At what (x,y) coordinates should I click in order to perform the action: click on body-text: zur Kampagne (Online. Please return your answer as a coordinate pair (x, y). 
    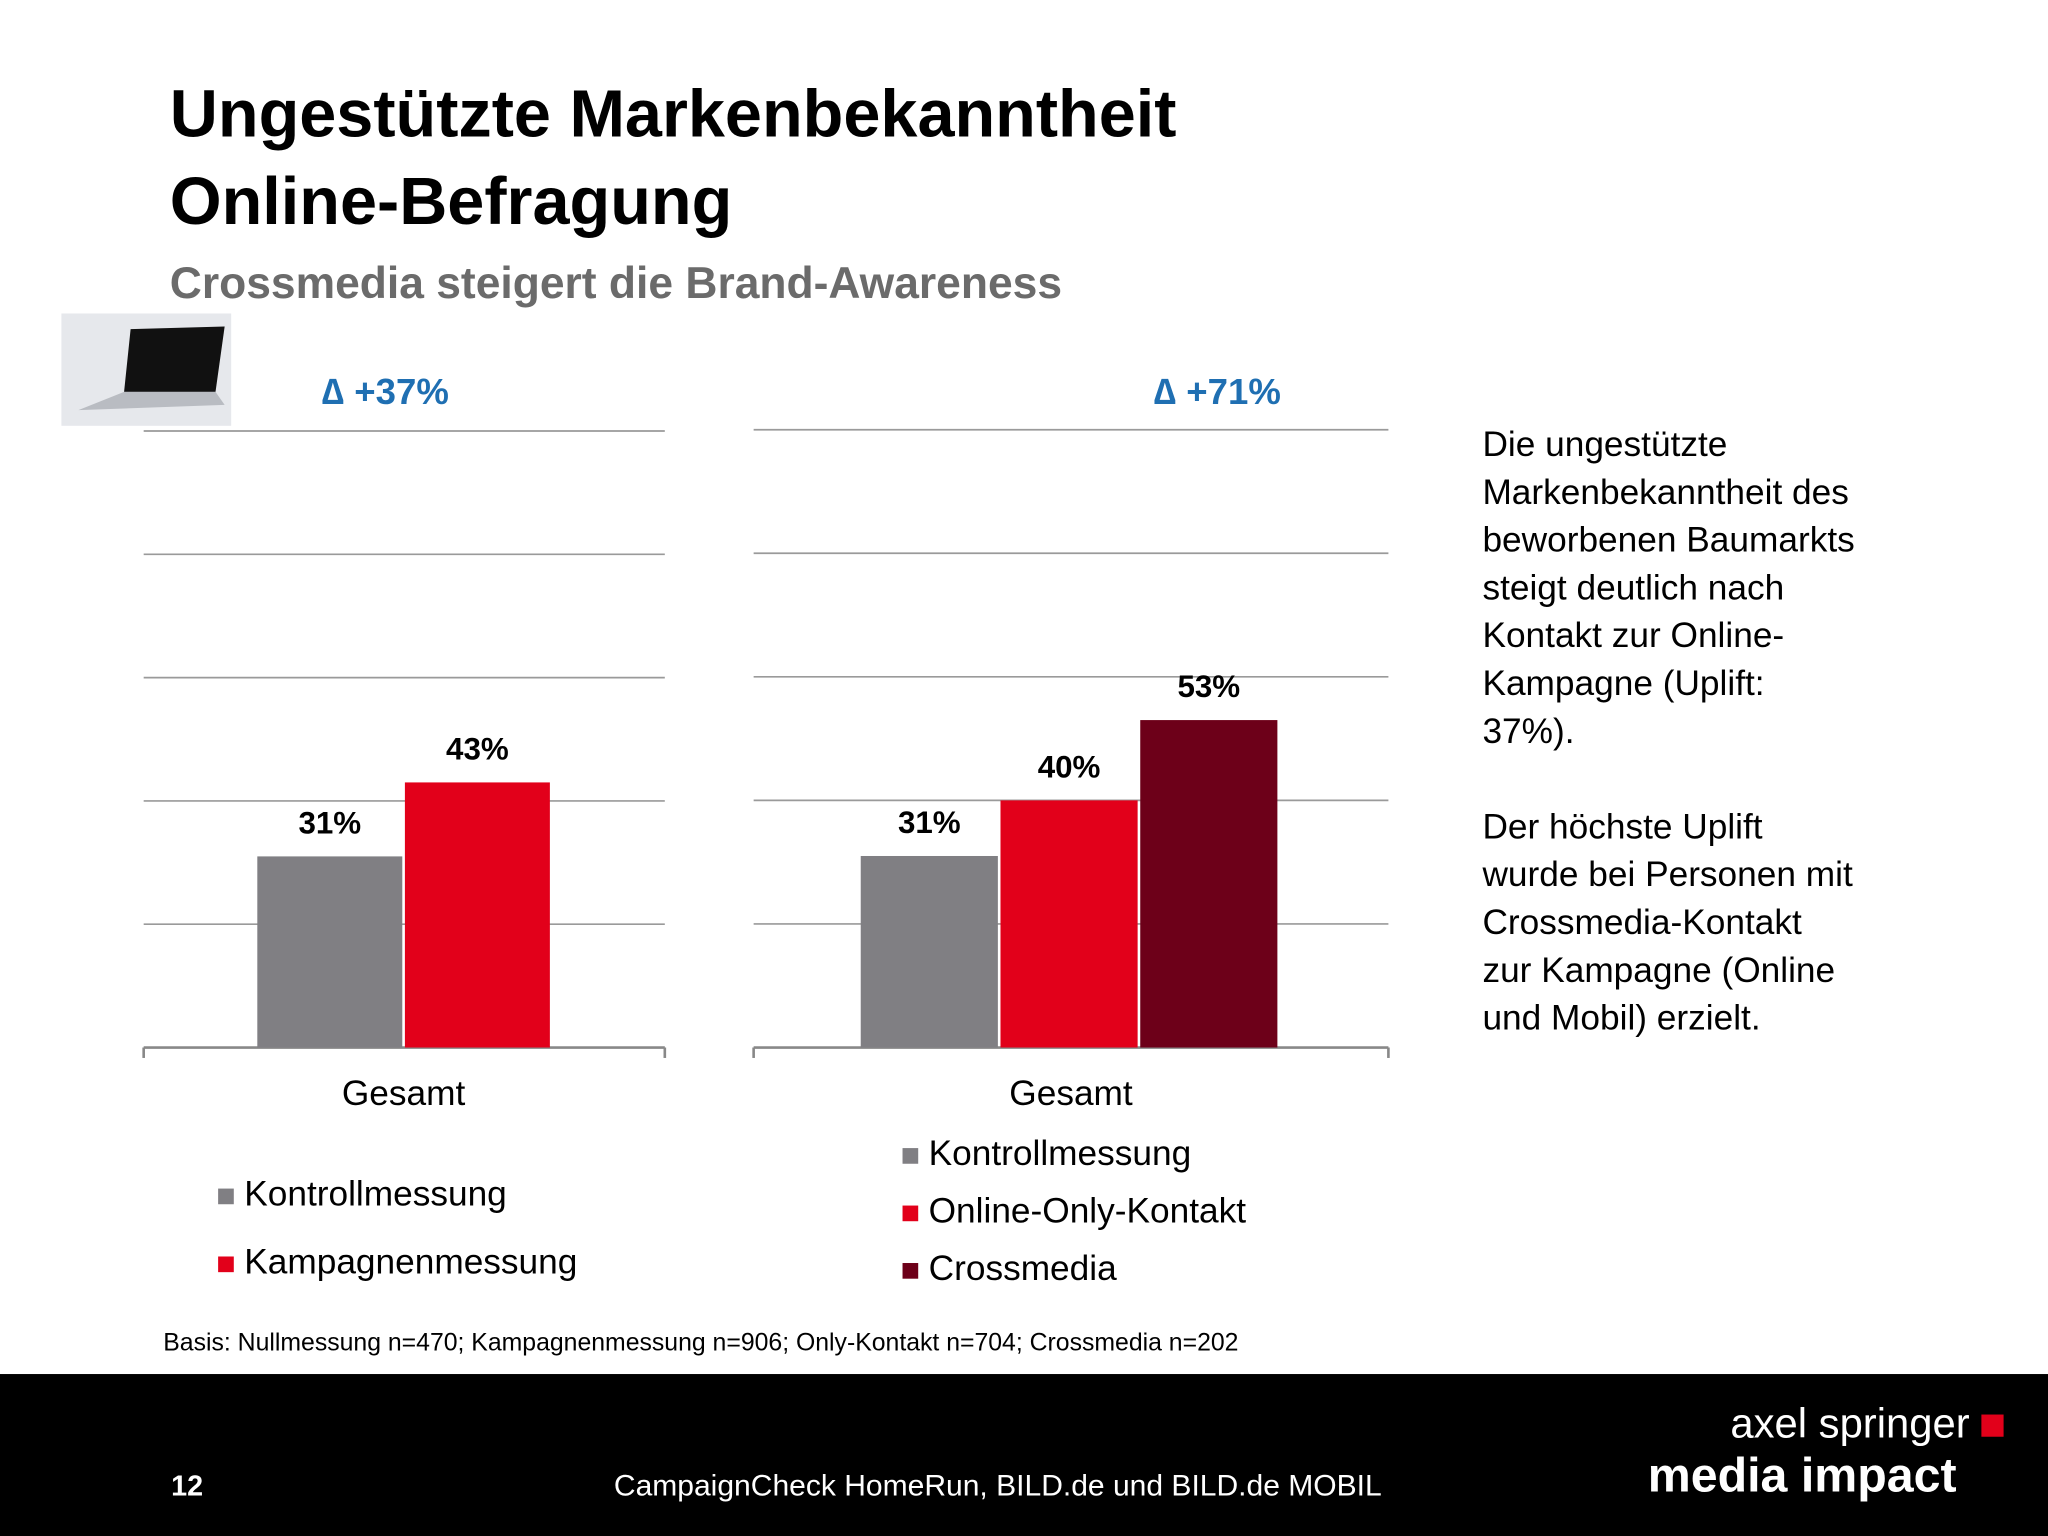
    Looking at the image, I should click on (1658, 970).